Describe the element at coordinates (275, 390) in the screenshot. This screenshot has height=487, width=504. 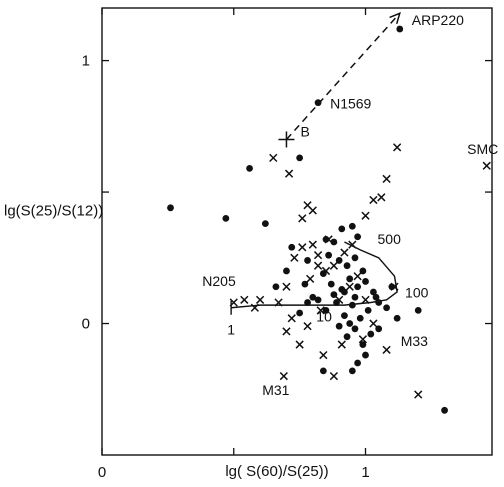
I see `annotation-label: M31` at that location.